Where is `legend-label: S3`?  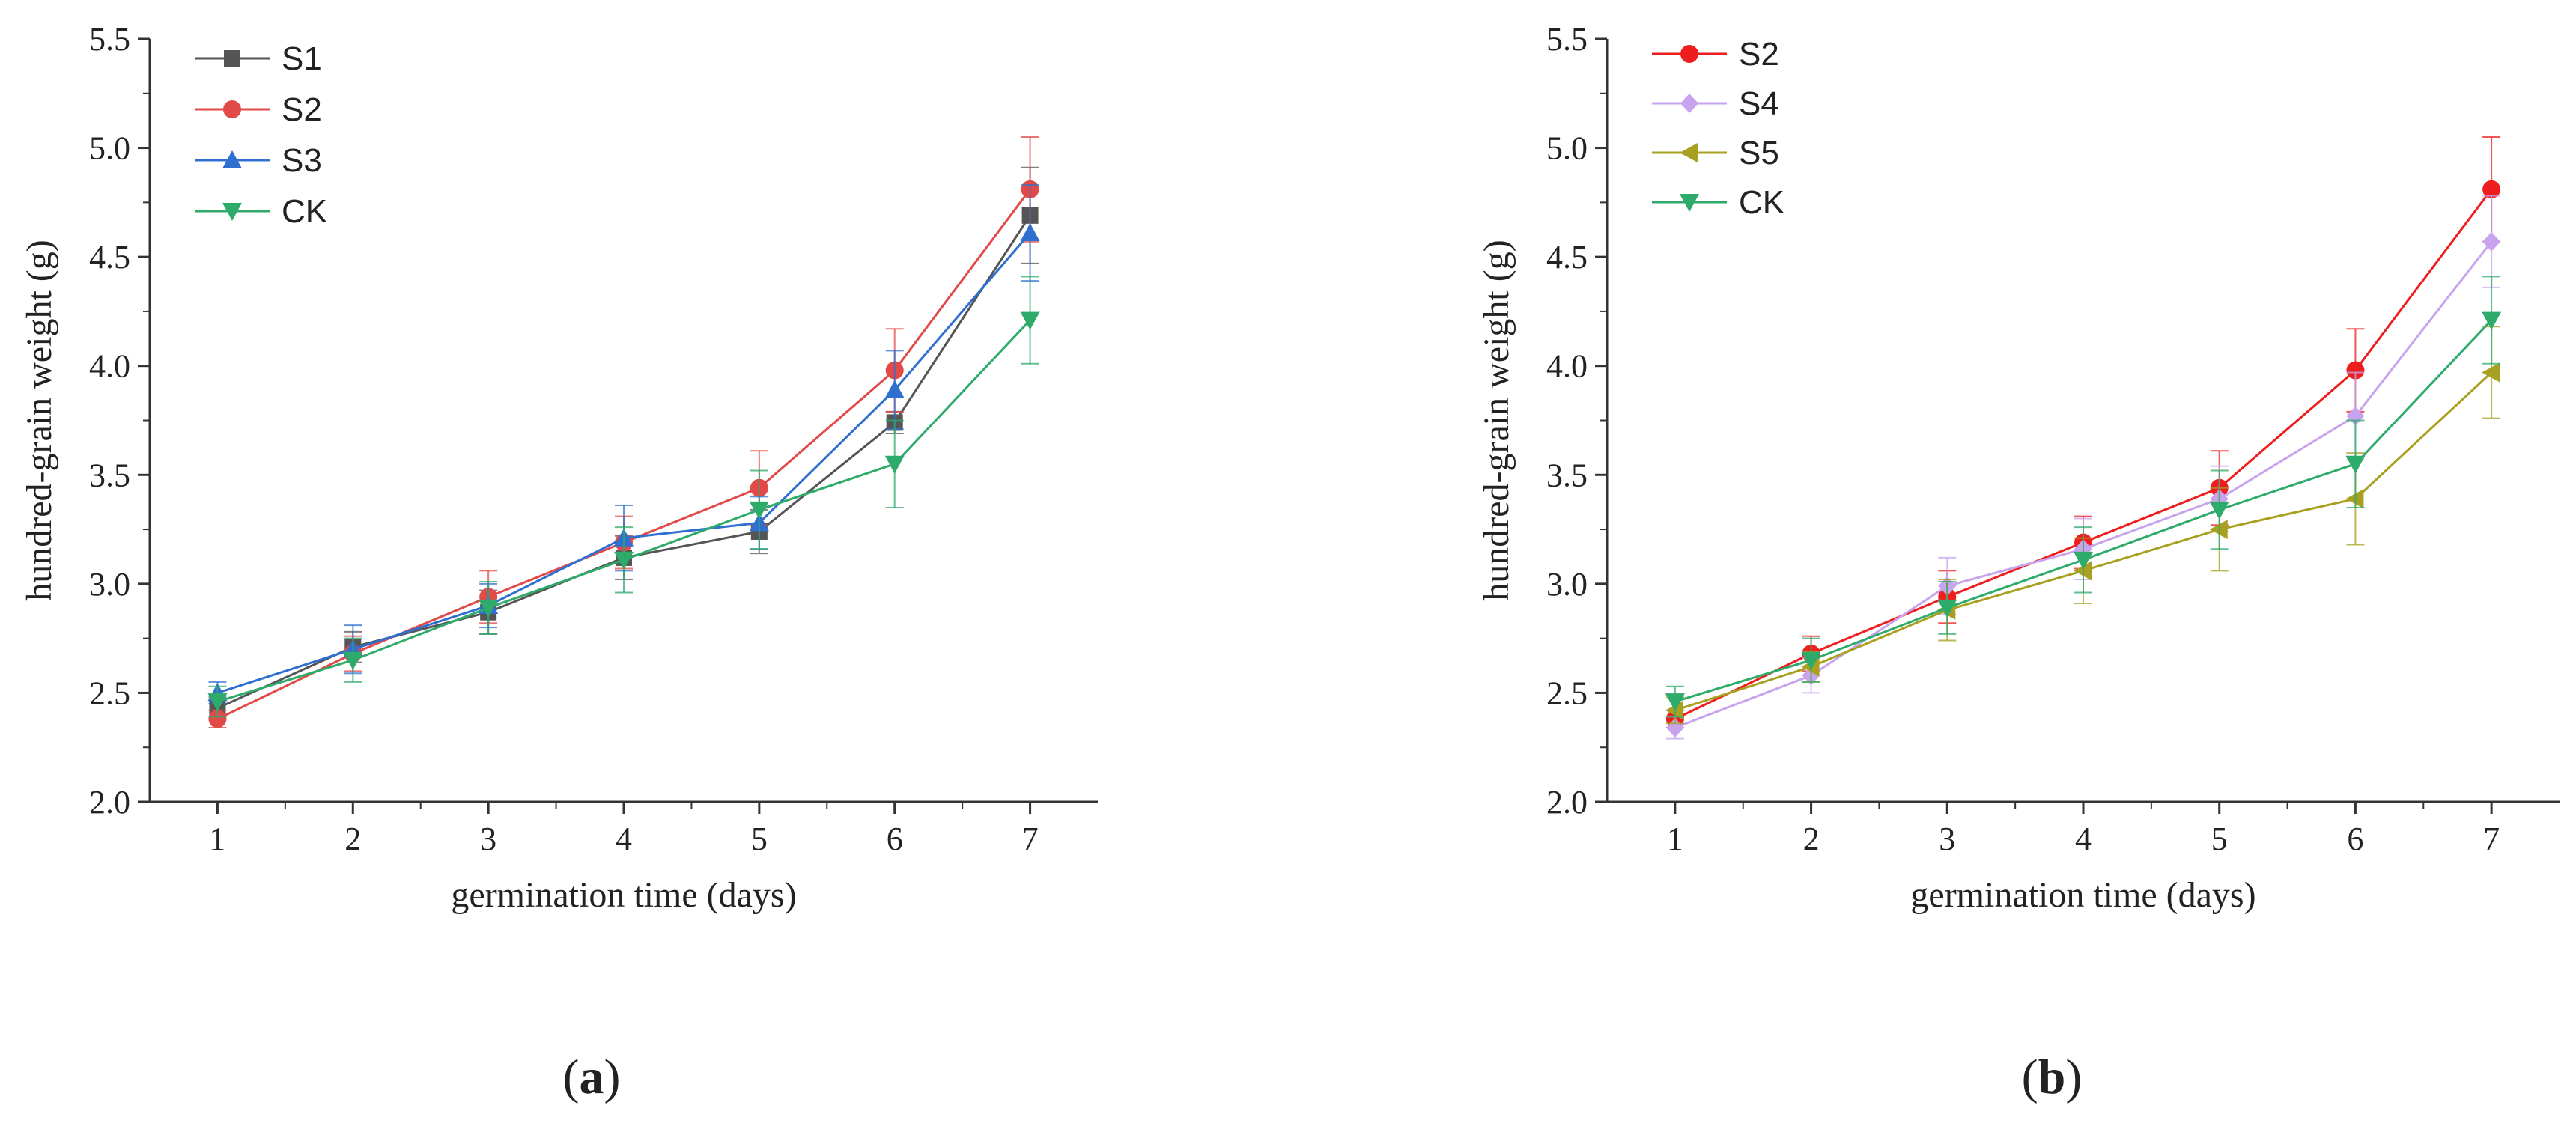 legend-label: S3 is located at coordinates (302, 160).